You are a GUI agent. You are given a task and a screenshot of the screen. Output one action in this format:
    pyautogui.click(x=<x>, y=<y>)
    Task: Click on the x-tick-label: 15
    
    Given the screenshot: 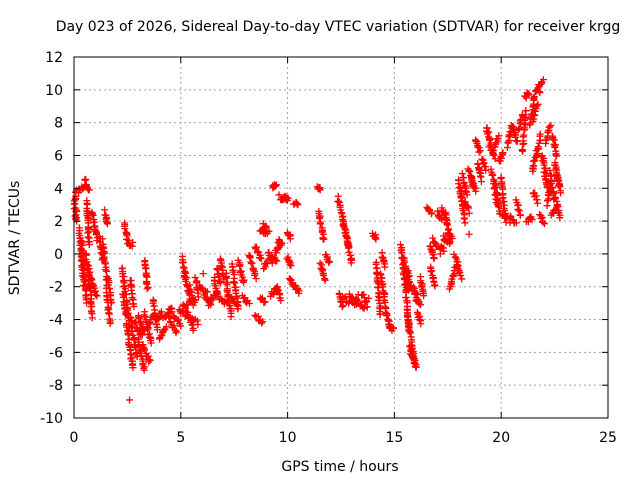 What is the action you would take?
    pyautogui.click(x=394, y=438)
    